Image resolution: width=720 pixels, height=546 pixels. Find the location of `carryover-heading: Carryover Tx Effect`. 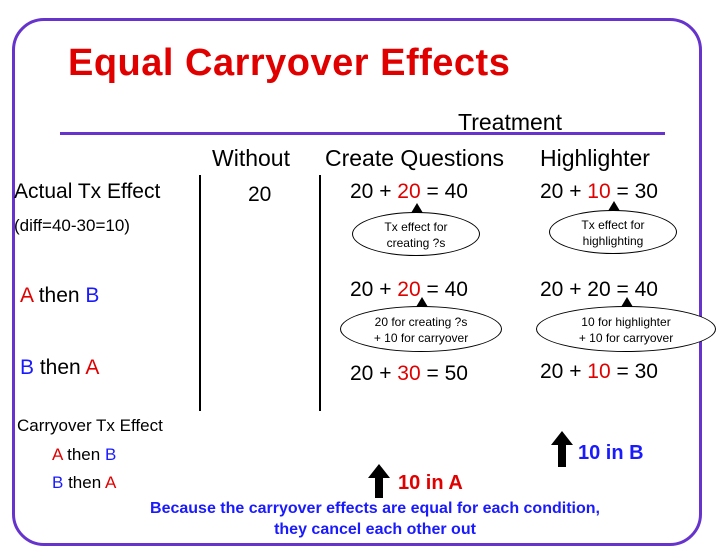

carryover-heading: Carryover Tx Effect is located at coordinates (90, 425).